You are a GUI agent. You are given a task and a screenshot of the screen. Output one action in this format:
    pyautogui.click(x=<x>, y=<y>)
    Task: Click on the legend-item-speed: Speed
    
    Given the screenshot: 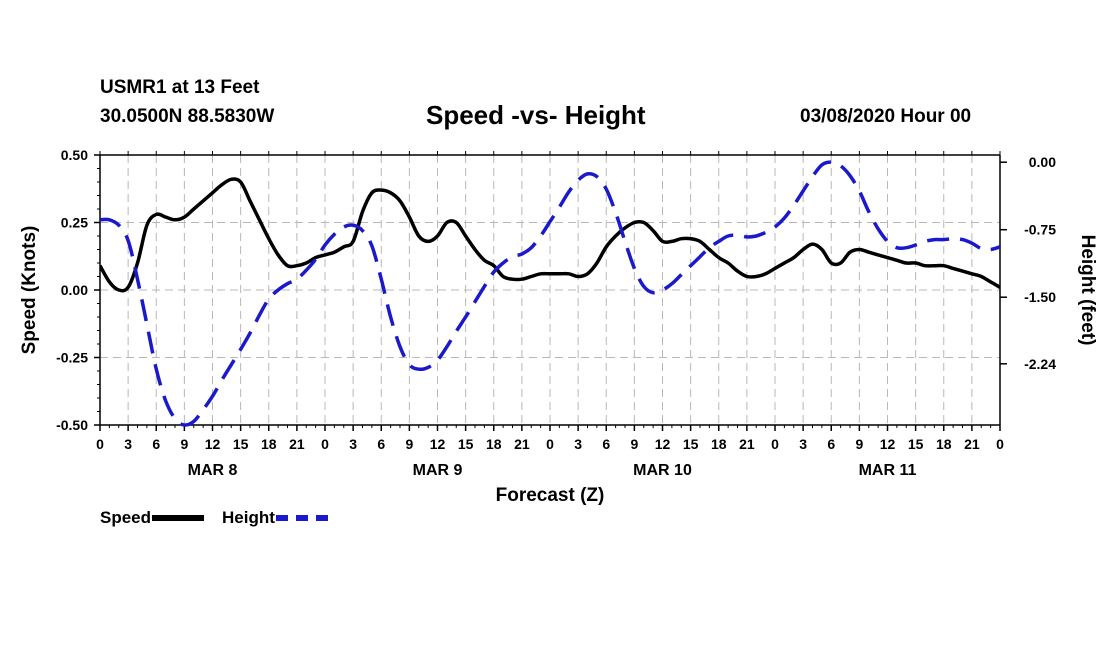 What is the action you would take?
    pyautogui.click(x=152, y=518)
    